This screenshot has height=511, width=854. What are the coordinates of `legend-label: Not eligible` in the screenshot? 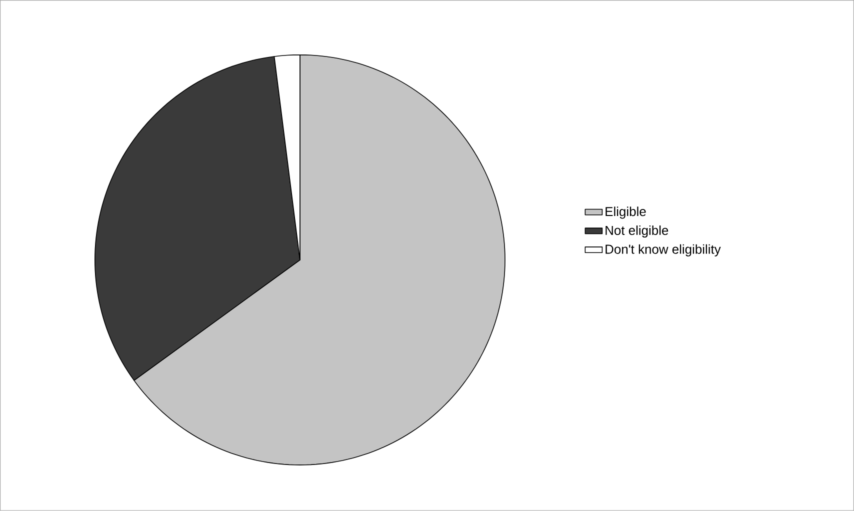 It's located at (637, 232).